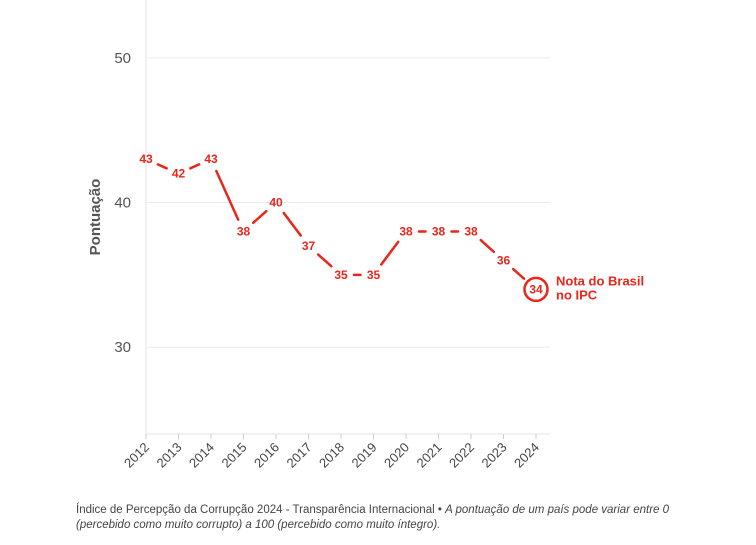  What do you see at coordinates (429, 455) in the screenshot?
I see `x-tick-label: 2021` at bounding box center [429, 455].